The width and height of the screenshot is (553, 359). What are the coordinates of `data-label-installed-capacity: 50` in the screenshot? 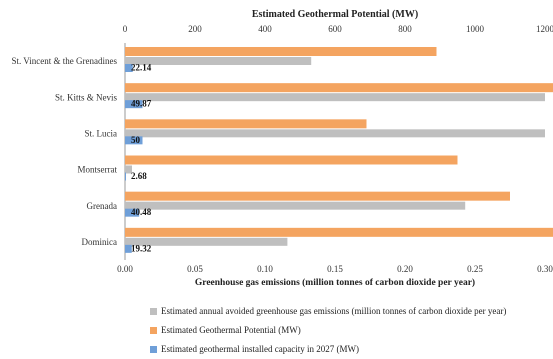 It's located at (136, 140).